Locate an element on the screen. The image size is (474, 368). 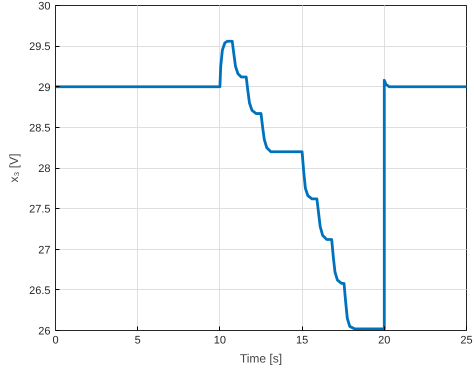
x-tick-label: 0 is located at coordinates (55, 340).